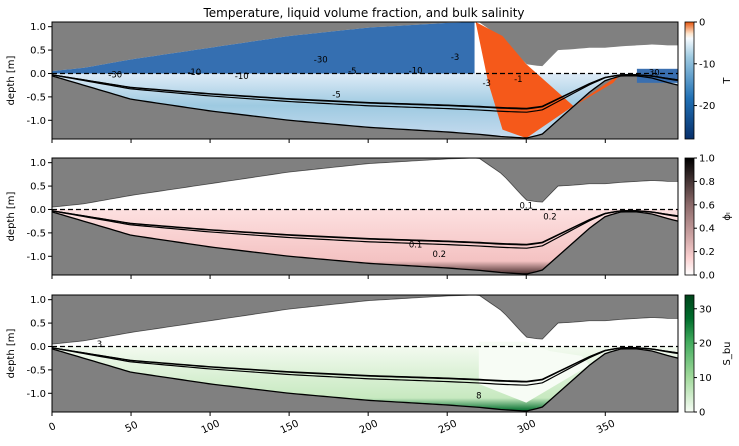 The height and width of the screenshot is (446, 739). Describe the element at coordinates (707, 159) in the screenshot. I see `colorbar-tick-label: 1.0` at that location.